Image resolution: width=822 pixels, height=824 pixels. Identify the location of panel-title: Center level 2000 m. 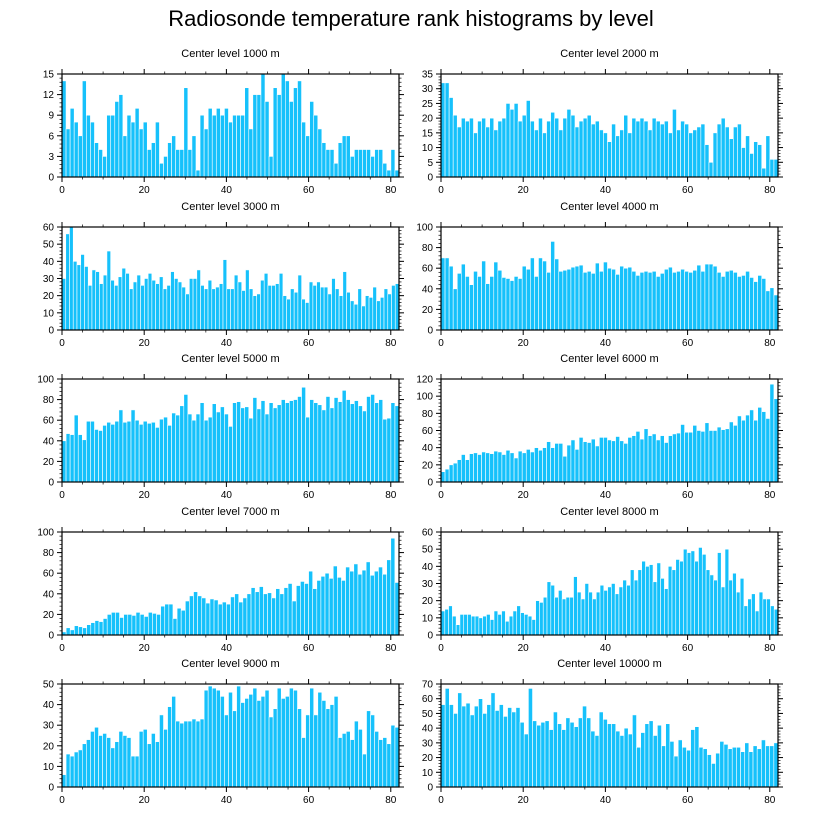
(609, 54).